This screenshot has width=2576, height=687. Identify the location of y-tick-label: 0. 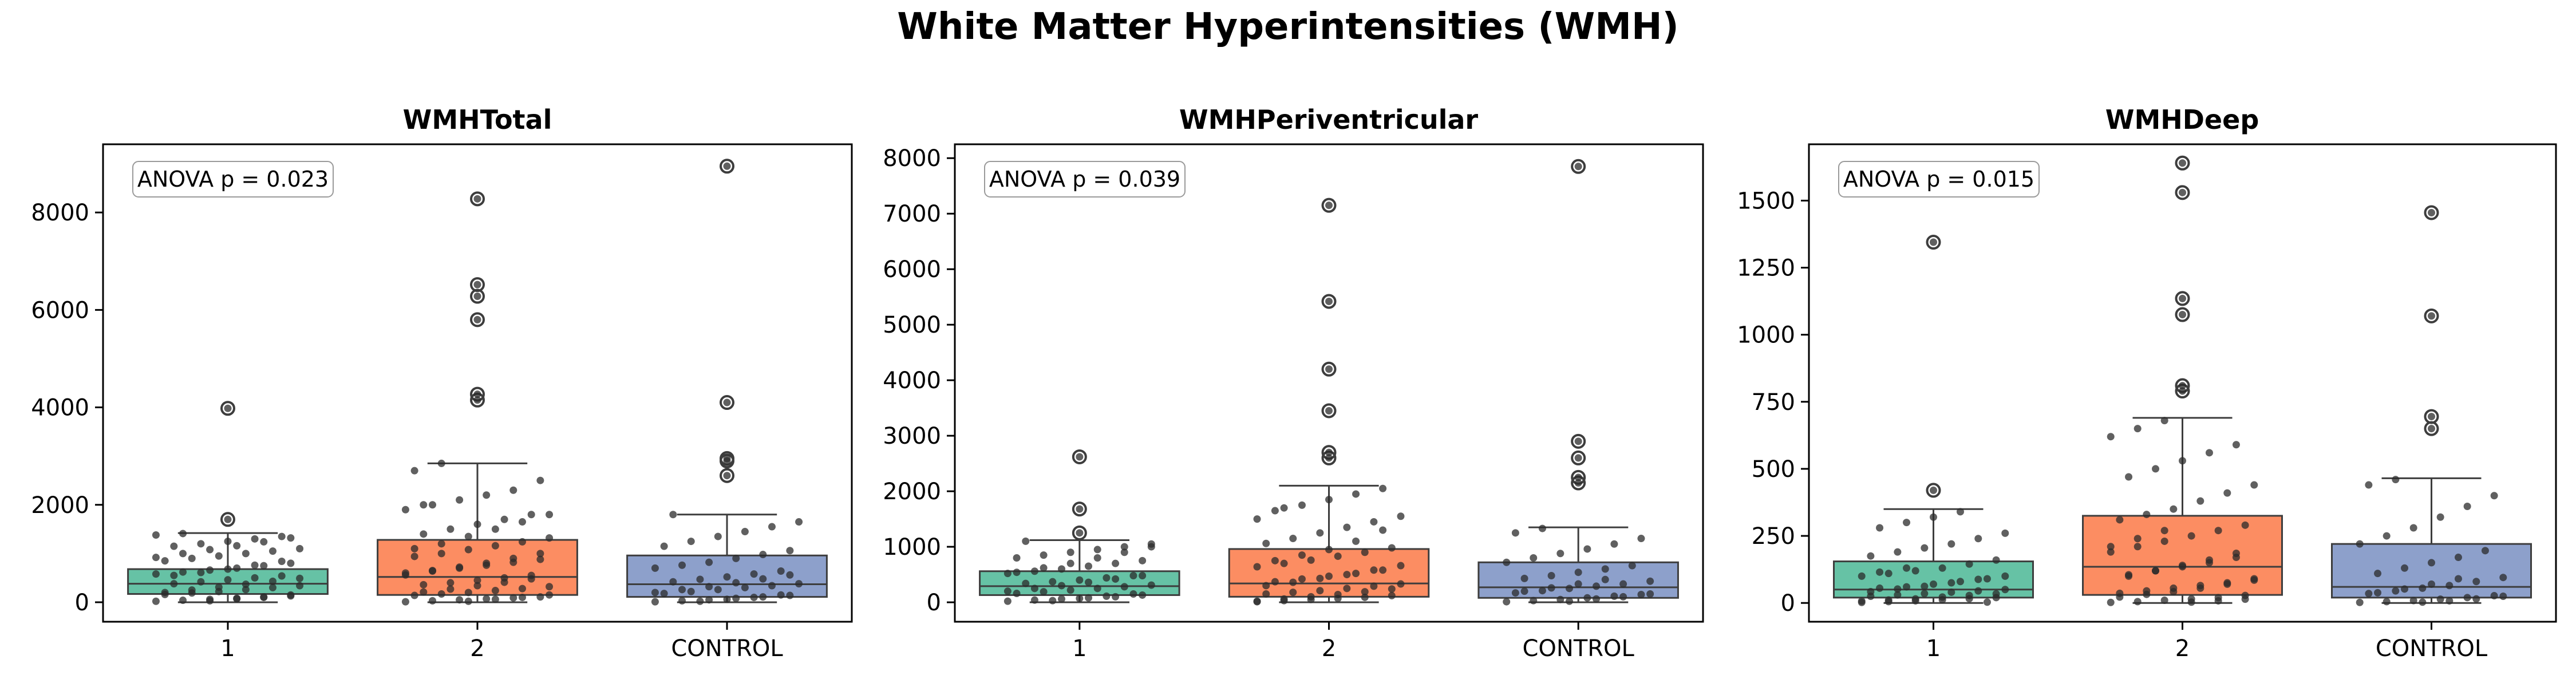
(1788, 604).